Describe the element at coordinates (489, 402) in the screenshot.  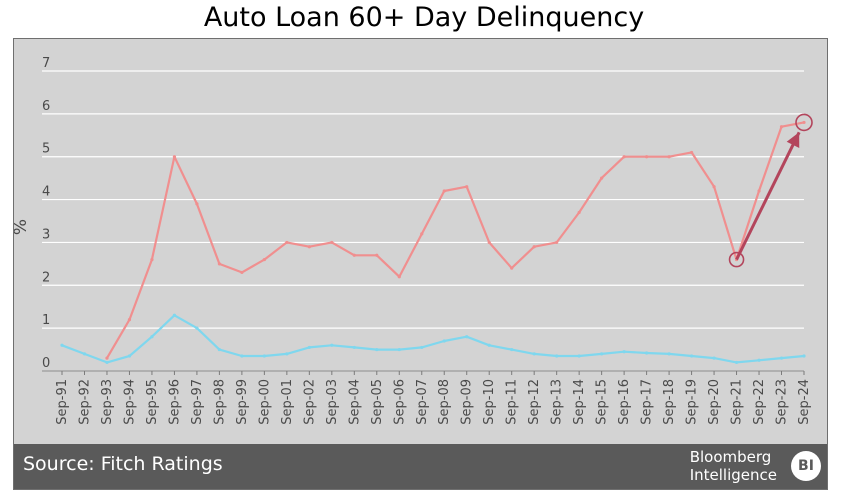
I see `x-tick-label: Sep-10` at that location.